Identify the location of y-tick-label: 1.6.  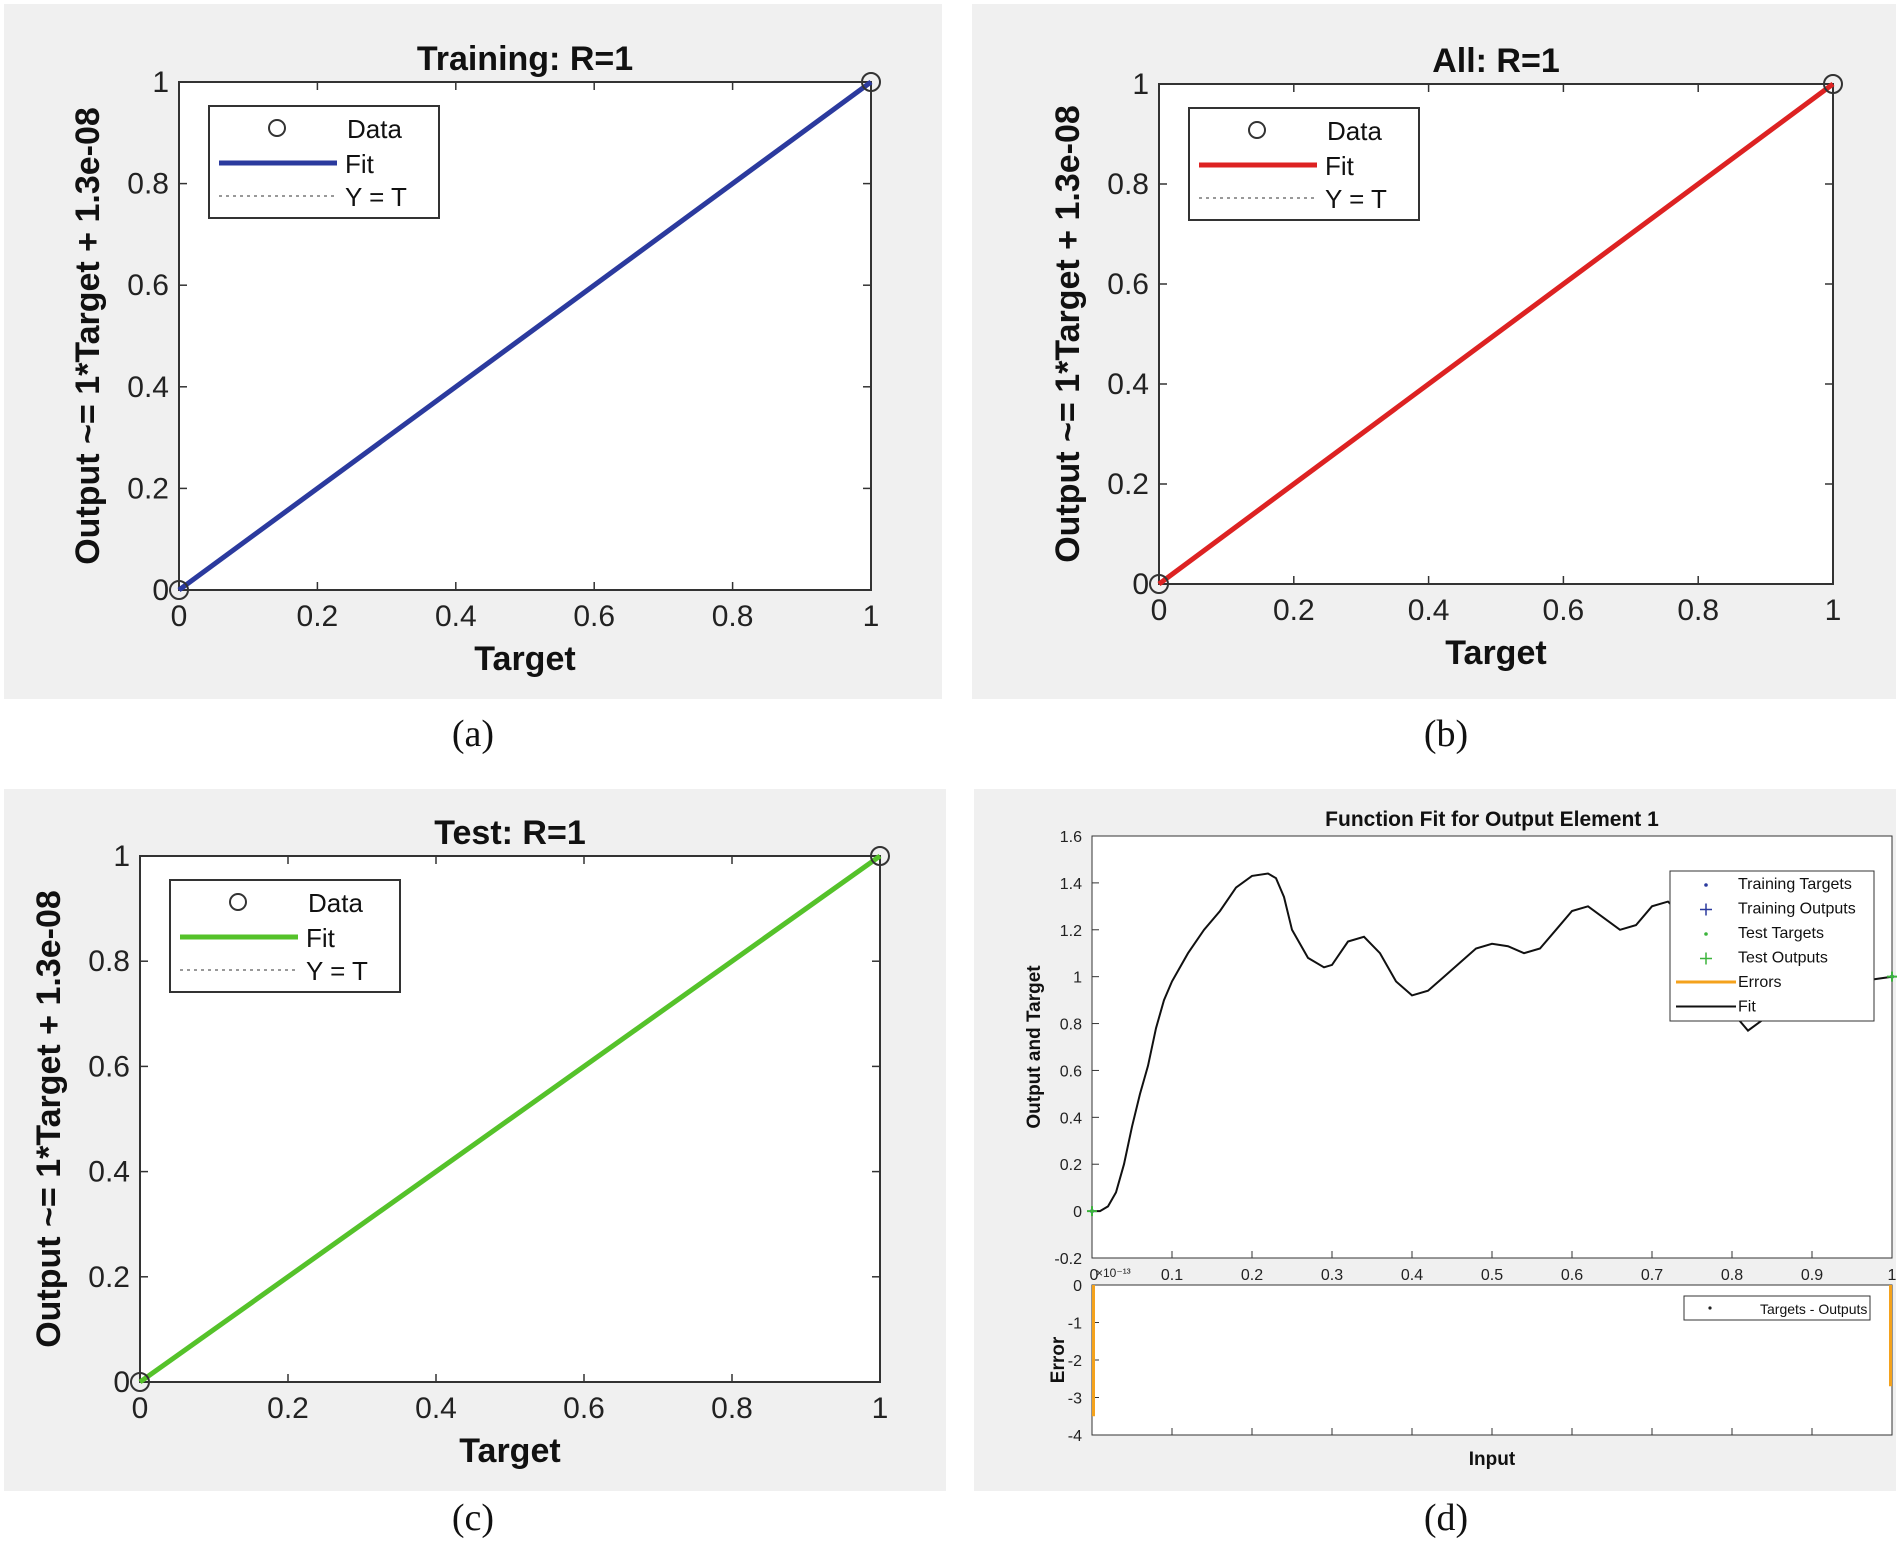
(1071, 837).